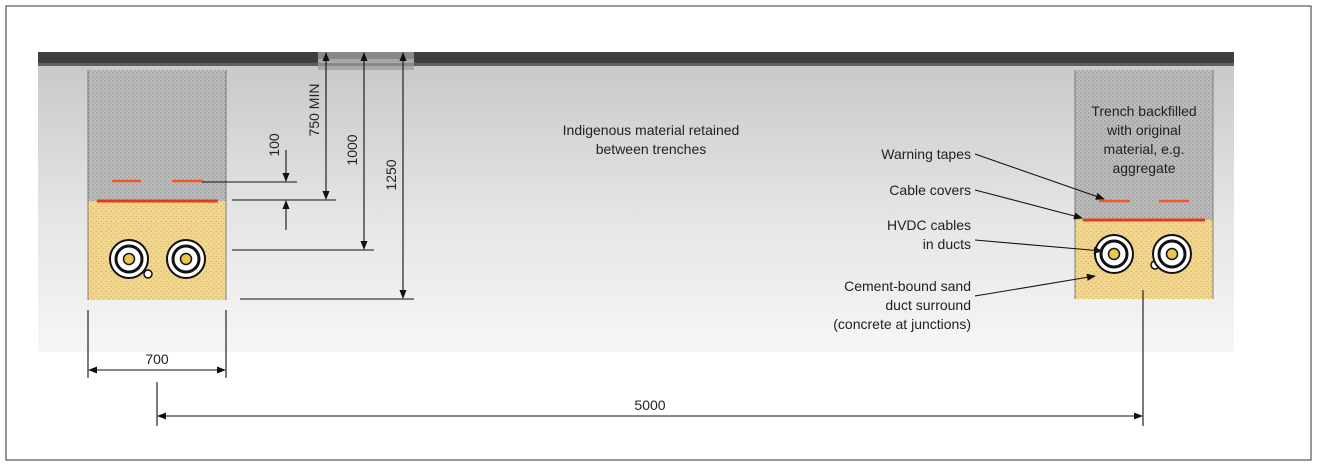 This screenshot has height=466, width=1319. What do you see at coordinates (929, 225) in the screenshot?
I see `hvdc-label-1: HVDC cables` at bounding box center [929, 225].